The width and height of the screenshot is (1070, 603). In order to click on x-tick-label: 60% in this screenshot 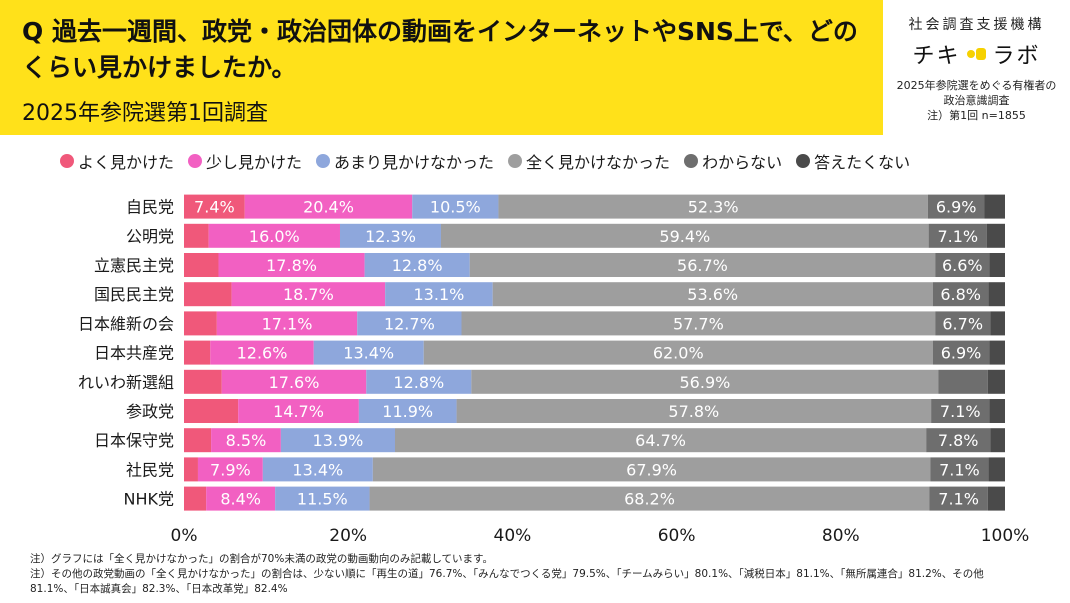, I will do `click(677, 536)`.